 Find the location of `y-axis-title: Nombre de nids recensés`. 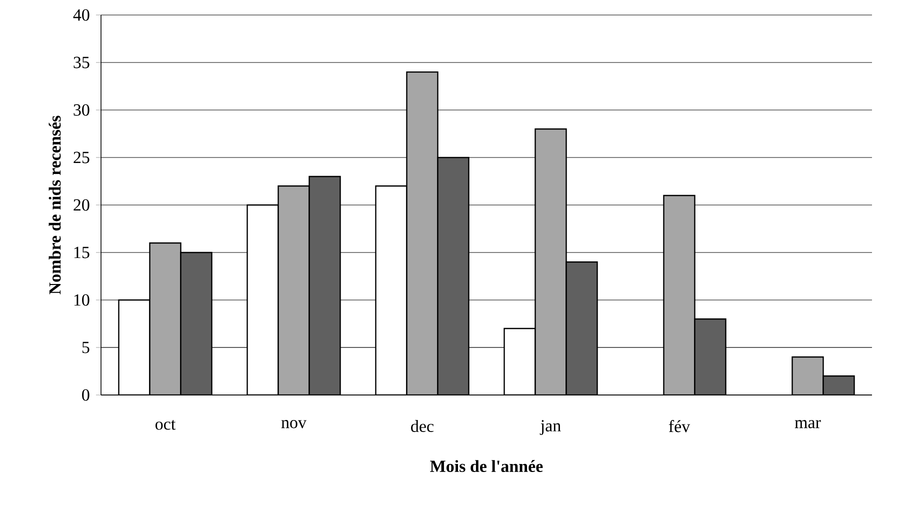

y-axis-title: Nombre de nids recensés is located at coordinates (54, 205).